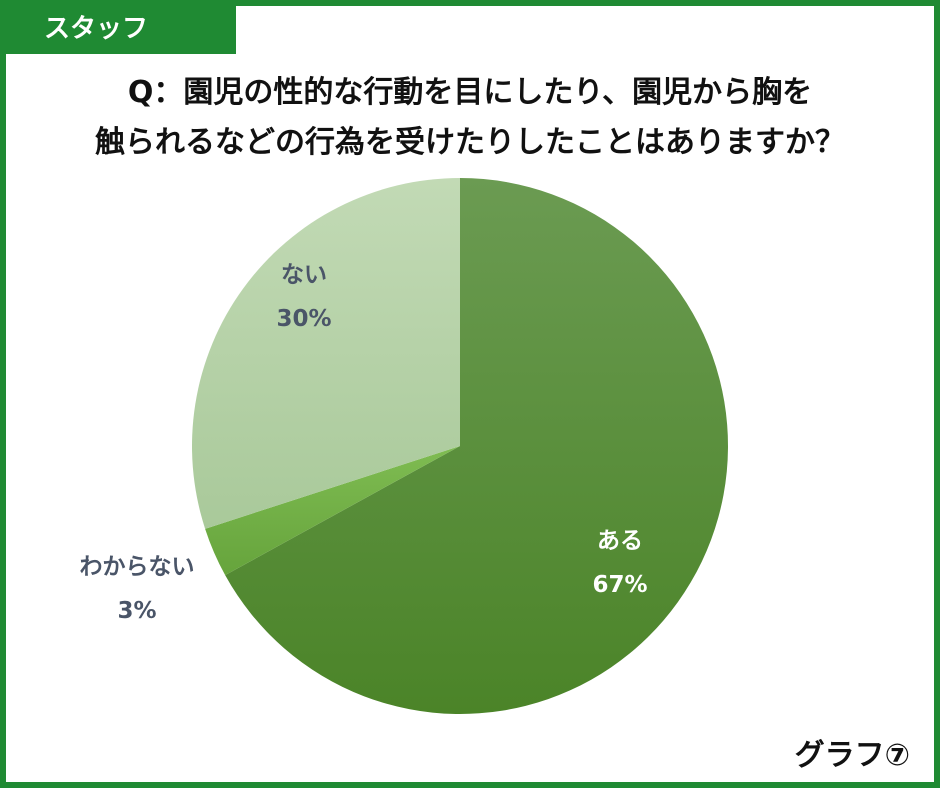 This screenshot has width=940, height=788. Describe the element at coordinates (620, 541) in the screenshot. I see `slice-aru-label: ある` at that location.